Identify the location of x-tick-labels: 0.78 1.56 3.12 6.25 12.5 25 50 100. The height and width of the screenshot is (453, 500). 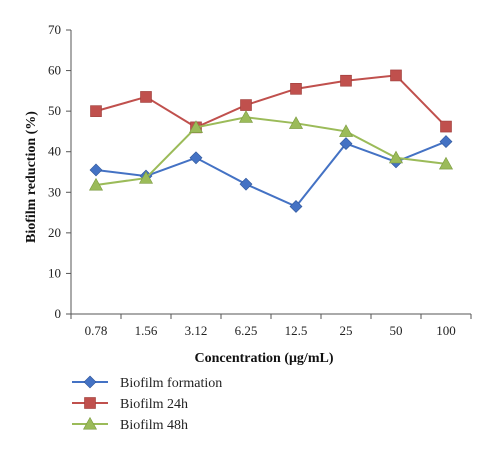
(270, 330).